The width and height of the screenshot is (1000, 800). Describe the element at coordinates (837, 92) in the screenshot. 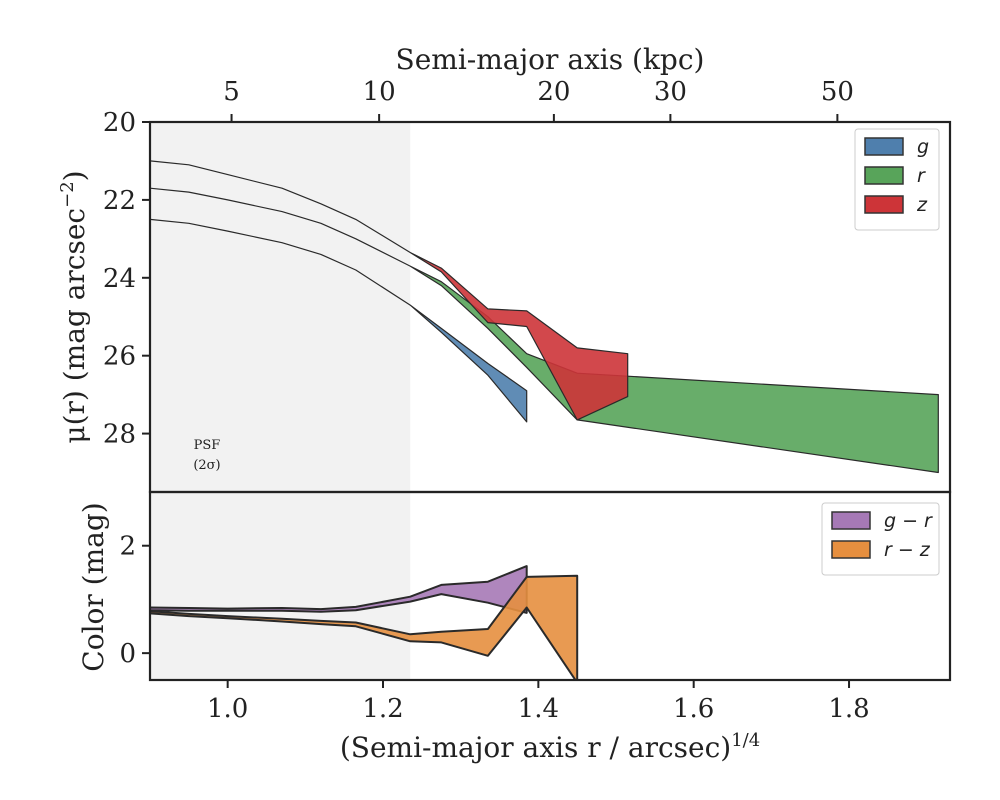

I see `kpc-tick-label: 50` at that location.